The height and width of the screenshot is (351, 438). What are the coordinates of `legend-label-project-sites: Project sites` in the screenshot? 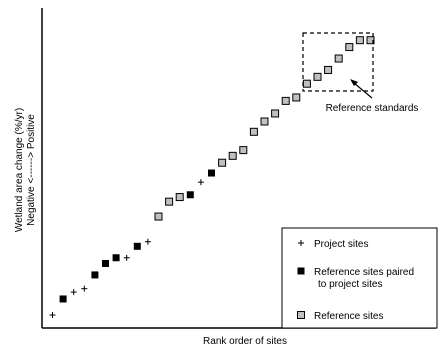 It's located at (341, 244).